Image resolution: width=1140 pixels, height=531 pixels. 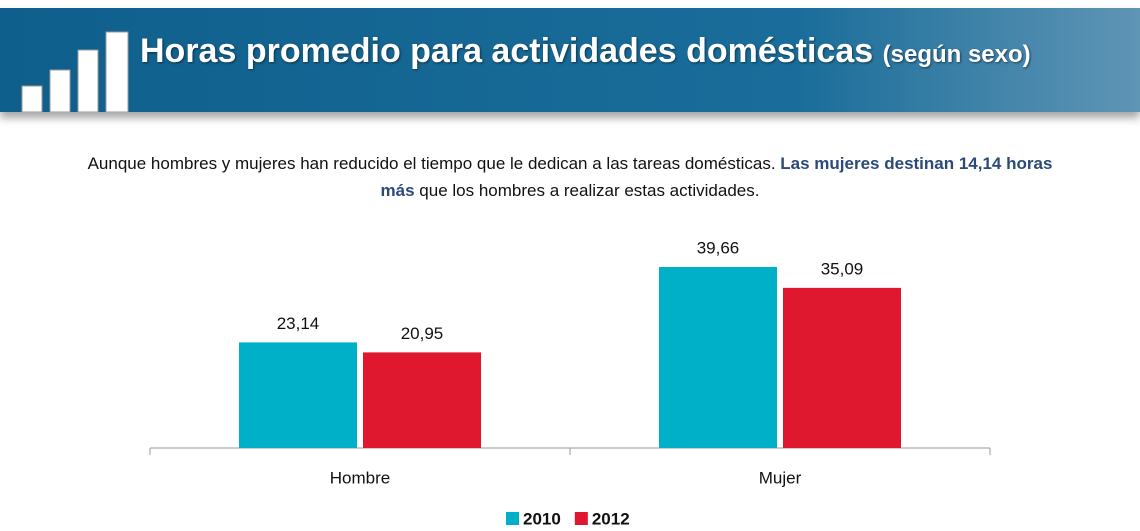 What do you see at coordinates (611, 518) in the screenshot?
I see `legend-label: 2012` at bounding box center [611, 518].